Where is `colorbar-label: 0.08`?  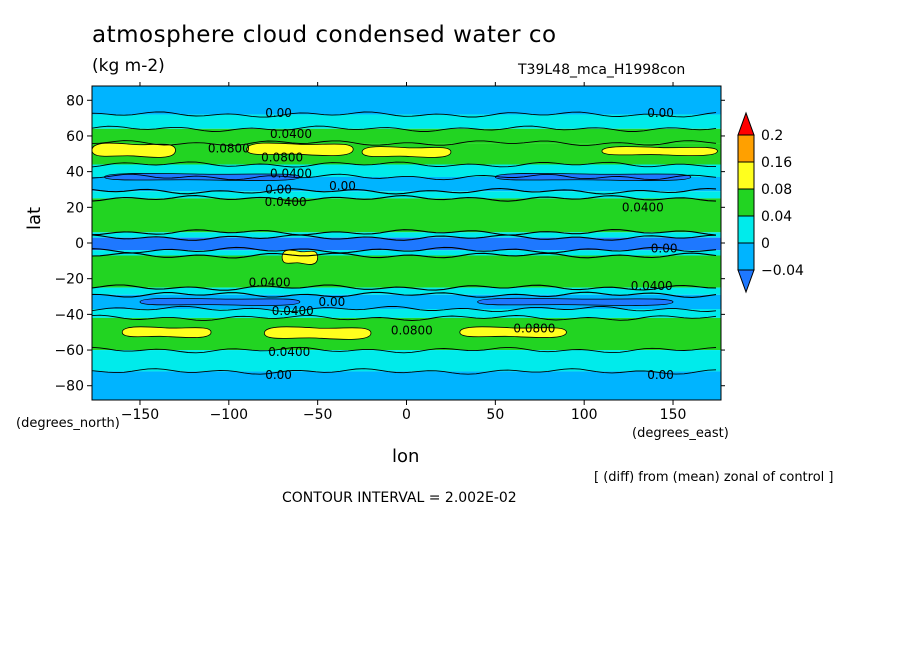 colorbar-label: 0.08 is located at coordinates (776, 190).